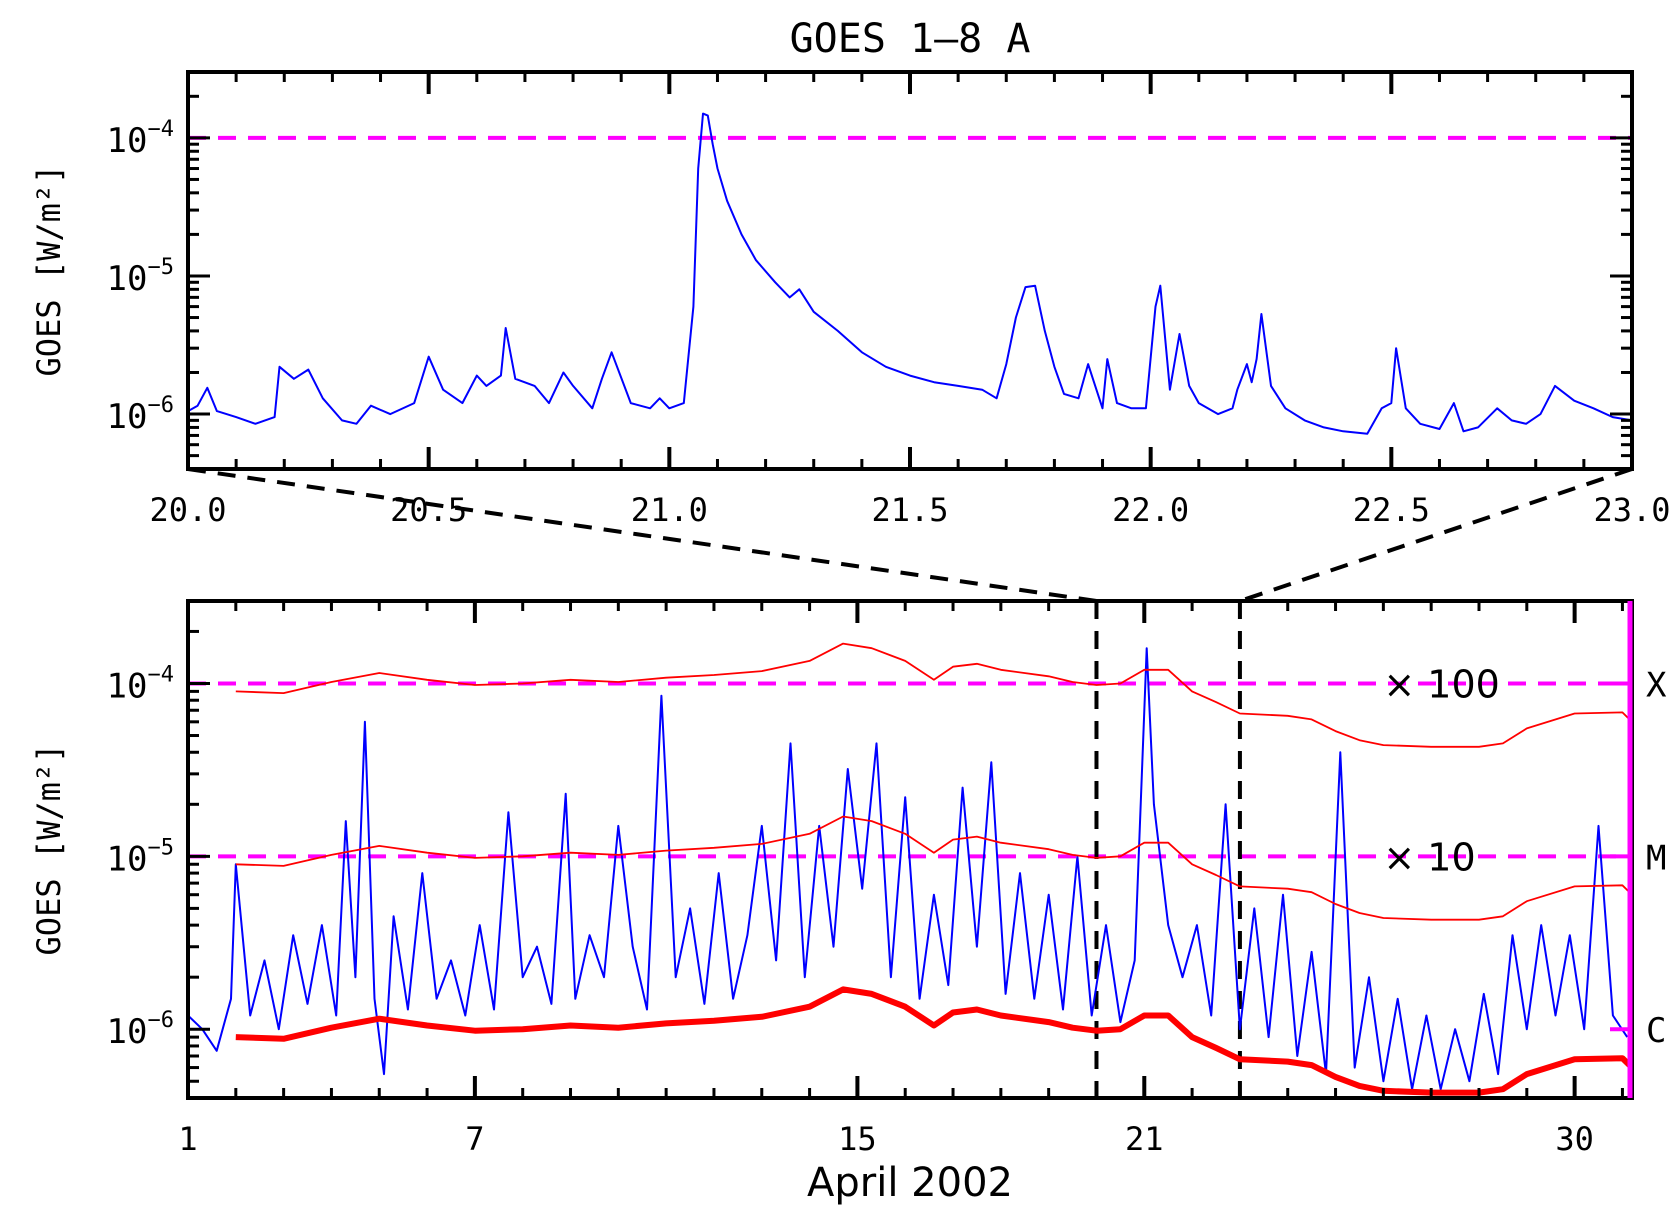 Image resolution: width=1678 pixels, height=1212 pixels. Describe the element at coordinates (910, 1183) in the screenshot. I see `x-axis-label: April 2002` at that location.